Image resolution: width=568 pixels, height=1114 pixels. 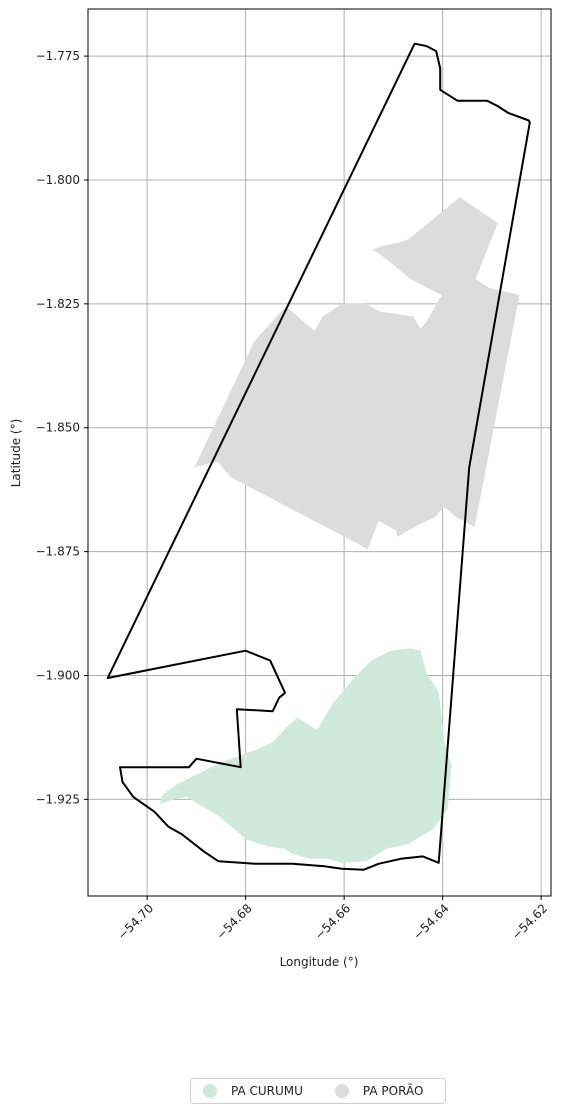 What do you see at coordinates (210, 1091) in the screenshot?
I see `legend-marker-curumu` at bounding box center [210, 1091].